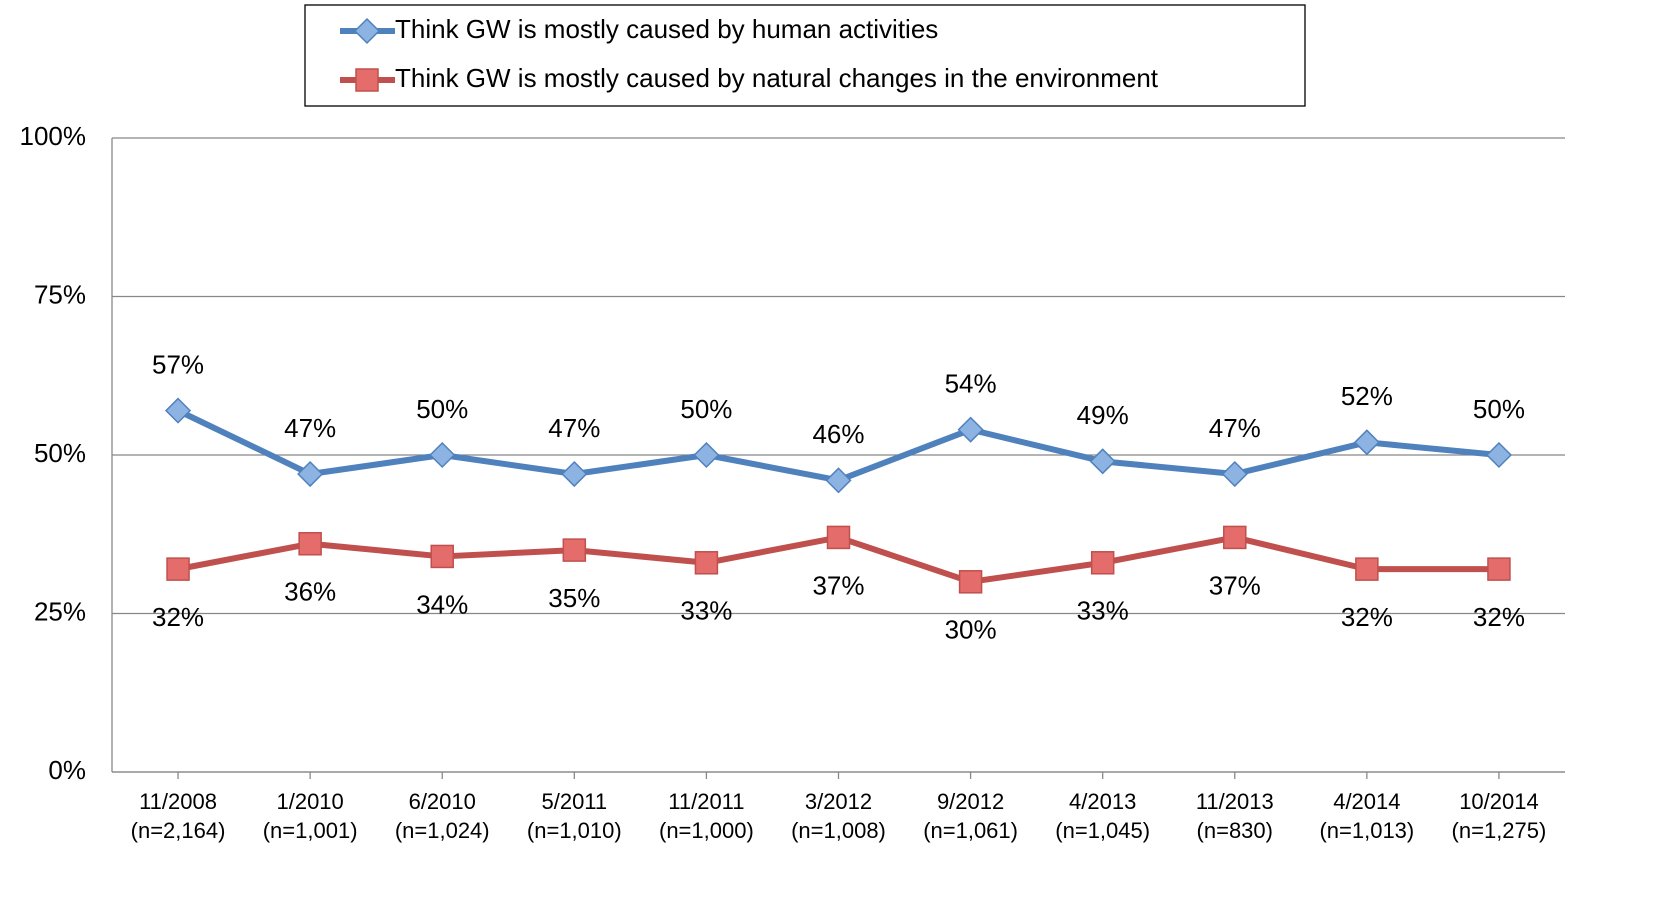 The height and width of the screenshot is (902, 1672). Describe the element at coordinates (805, 55) in the screenshot. I see `legend-box` at that location.